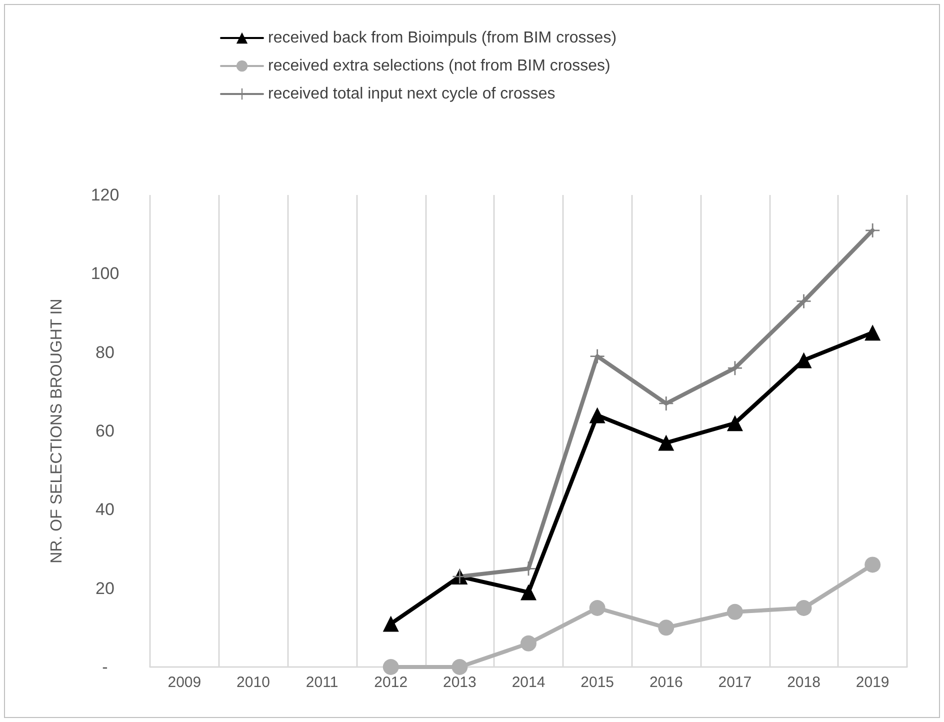 The width and height of the screenshot is (944, 722). Describe the element at coordinates (597, 682) in the screenshot. I see `x-tick-label: 2015` at that location.